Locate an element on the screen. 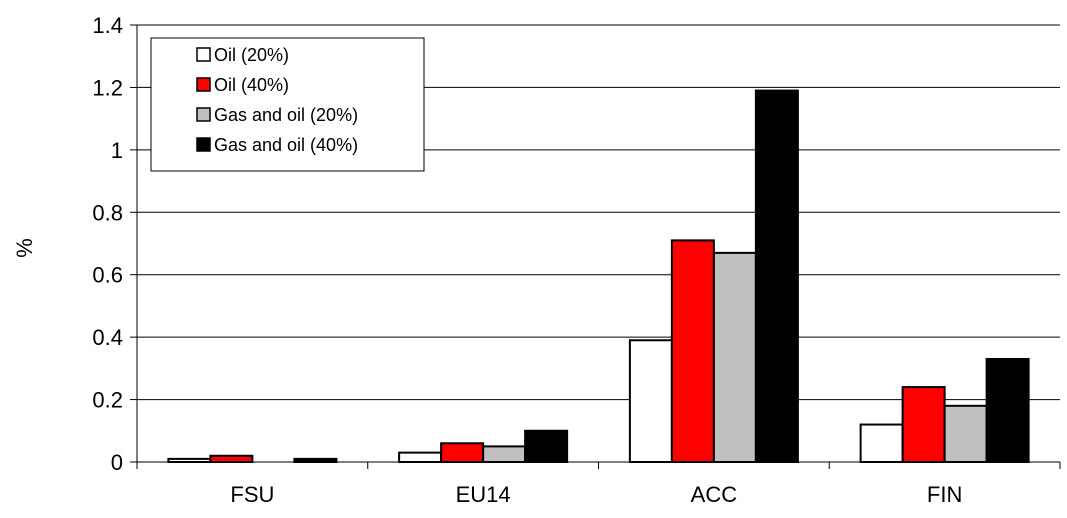 The image size is (1067, 518). x-tick-label: EU14 is located at coordinates (483, 494).